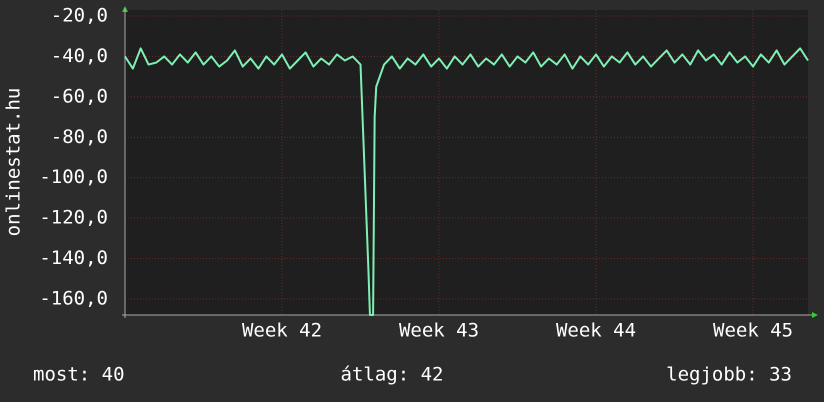 This screenshot has height=402, width=824. What do you see at coordinates (79, 96) in the screenshot?
I see `y-tick-label: -60,0` at bounding box center [79, 96].